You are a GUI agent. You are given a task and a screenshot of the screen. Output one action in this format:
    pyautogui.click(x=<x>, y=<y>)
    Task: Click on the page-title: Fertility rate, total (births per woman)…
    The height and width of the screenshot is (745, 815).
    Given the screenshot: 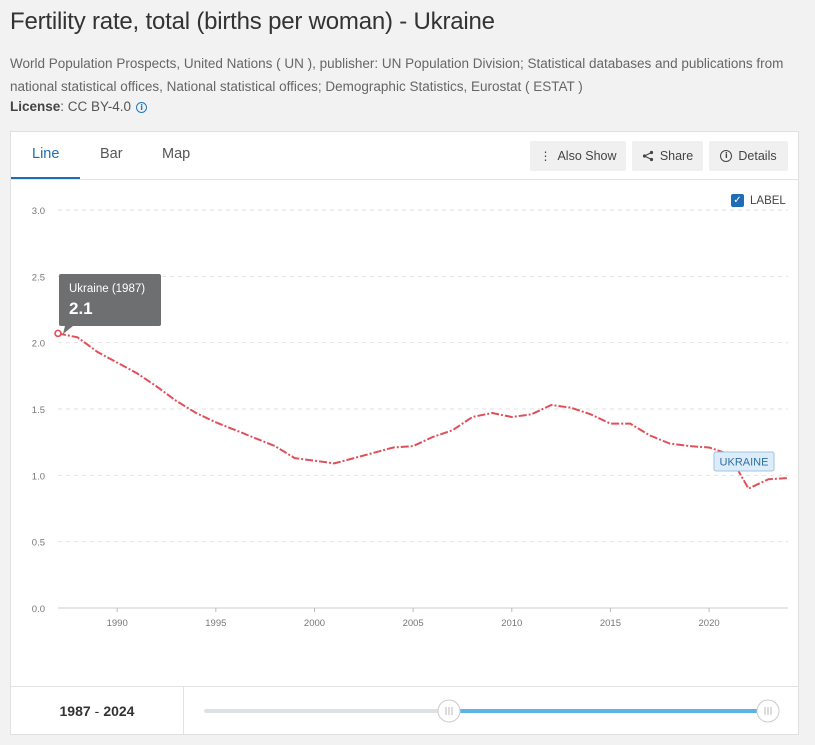 What is the action you would take?
    pyautogui.click(x=252, y=21)
    